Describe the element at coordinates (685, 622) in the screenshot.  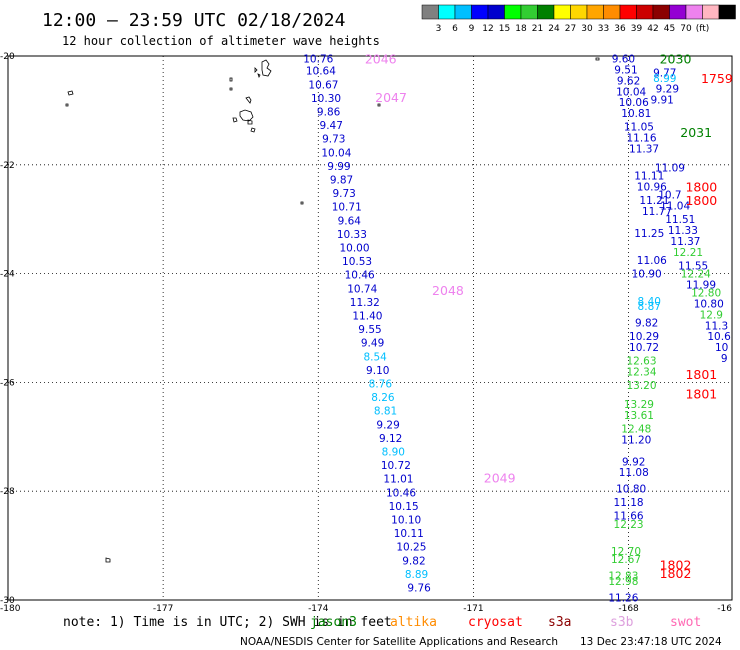
I see `satellite-legend-item: swot` at that location.